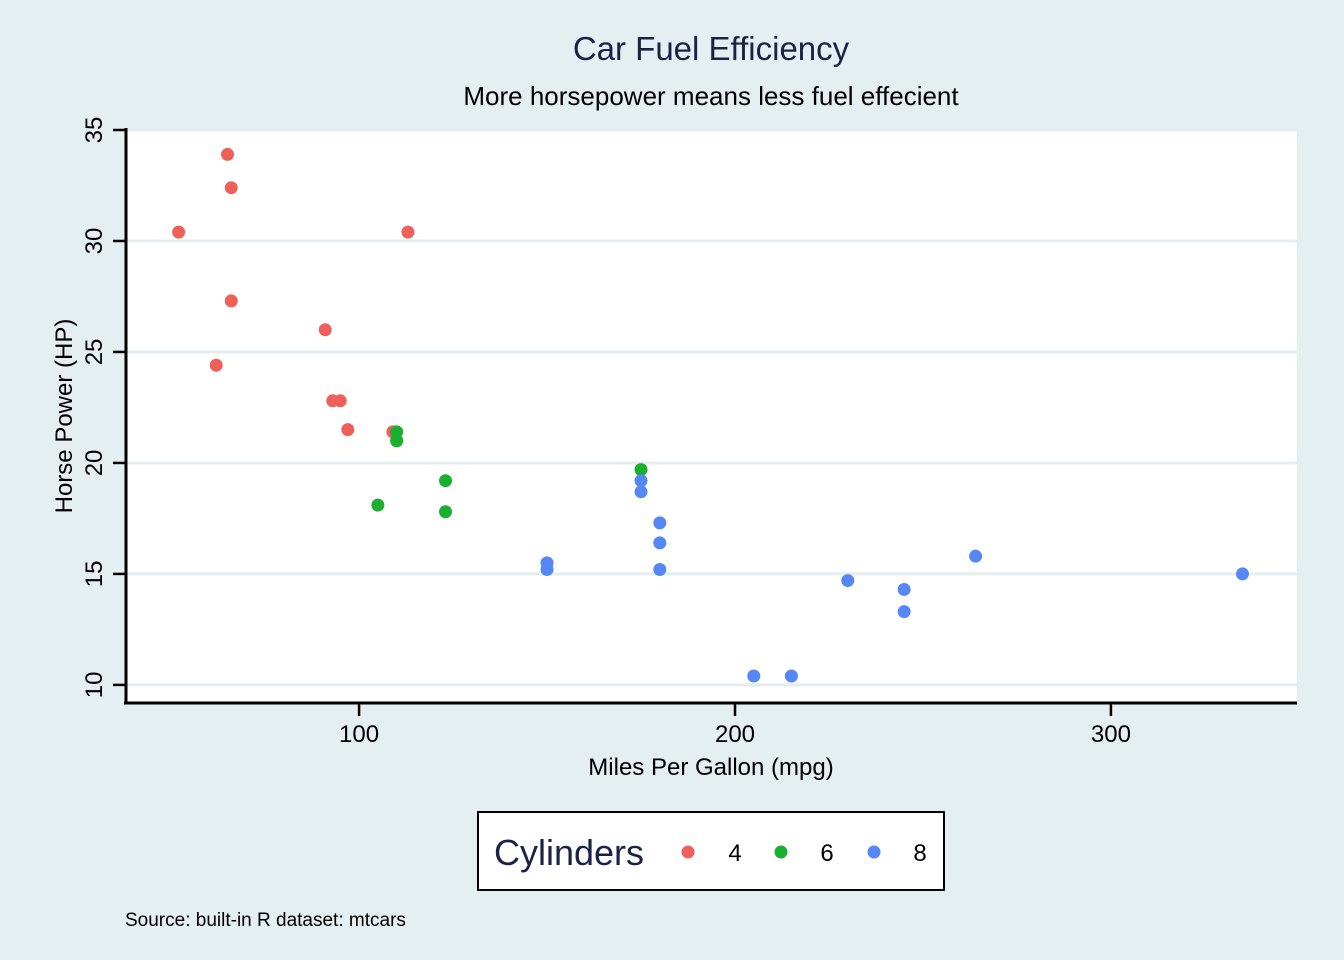 The image size is (1344, 960). What do you see at coordinates (103, 408) in the screenshot?
I see `y-axis-ticks: 10 15 20 25 30 35` at bounding box center [103, 408].